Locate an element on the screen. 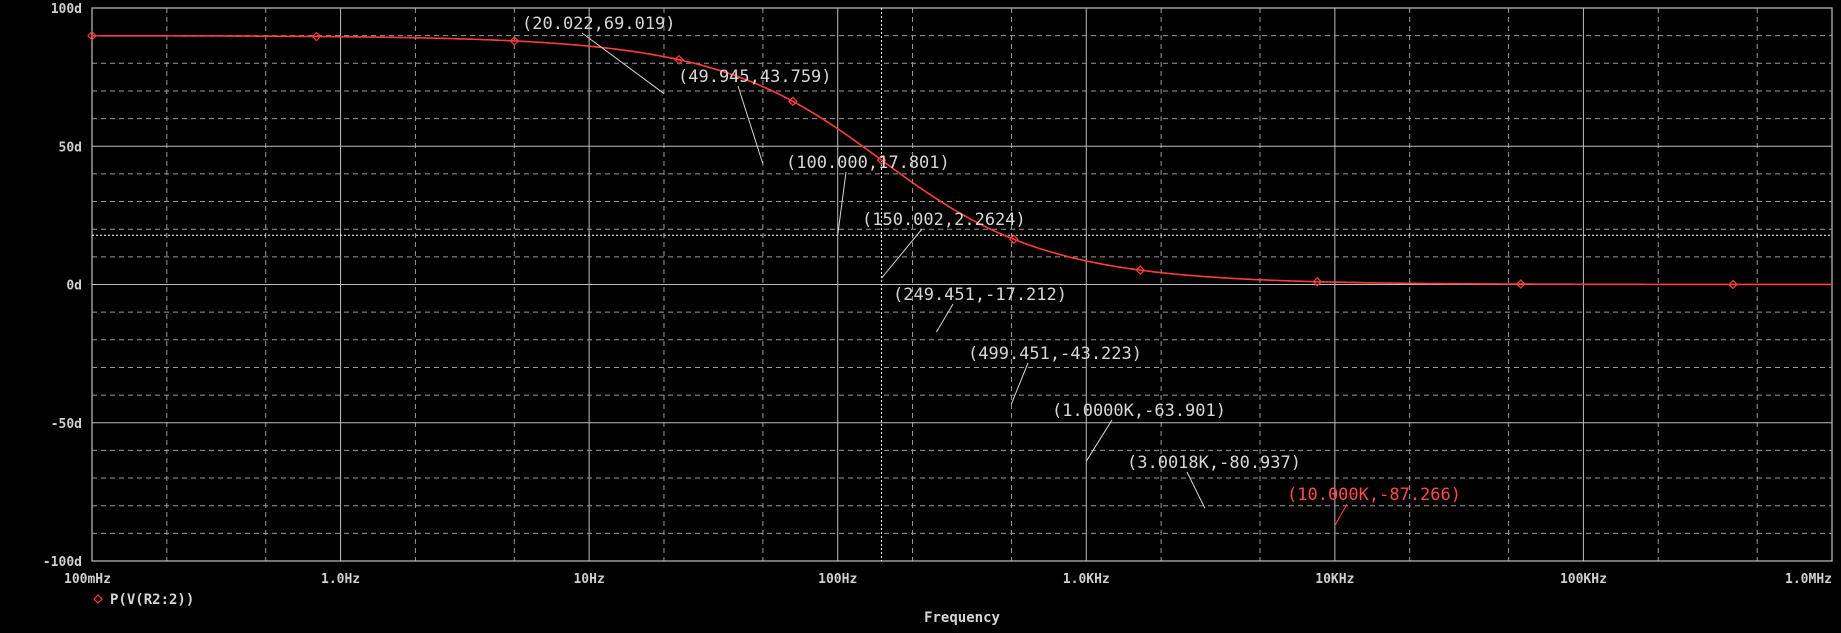 This screenshot has height=633, width=1841. legend-label: P(V(R2:2)) is located at coordinates (152, 600).